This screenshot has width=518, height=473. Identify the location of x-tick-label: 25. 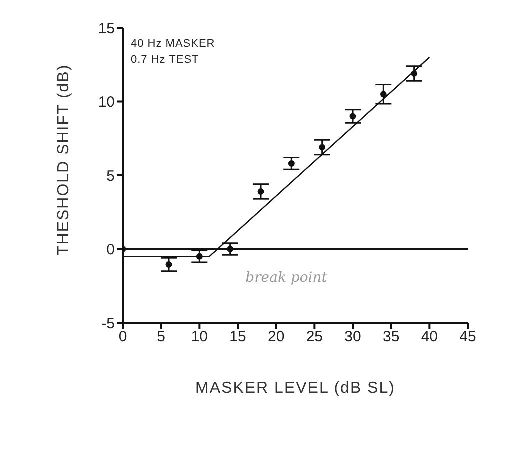
(315, 337).